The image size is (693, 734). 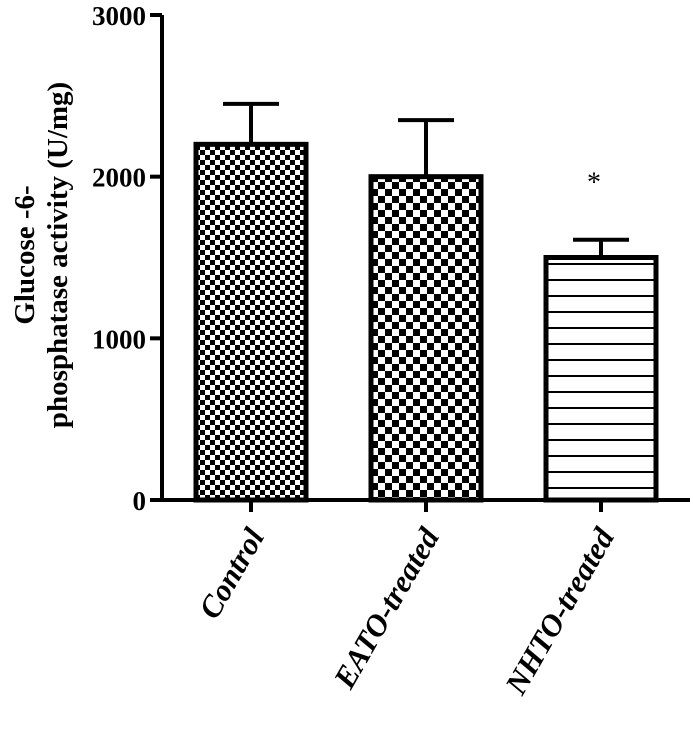 I want to click on bar-nhto-treated, so click(x=601, y=379).